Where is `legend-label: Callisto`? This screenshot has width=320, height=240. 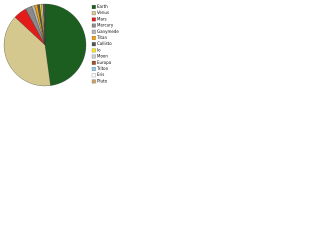 legend-label: Callisto is located at coordinates (104, 43).